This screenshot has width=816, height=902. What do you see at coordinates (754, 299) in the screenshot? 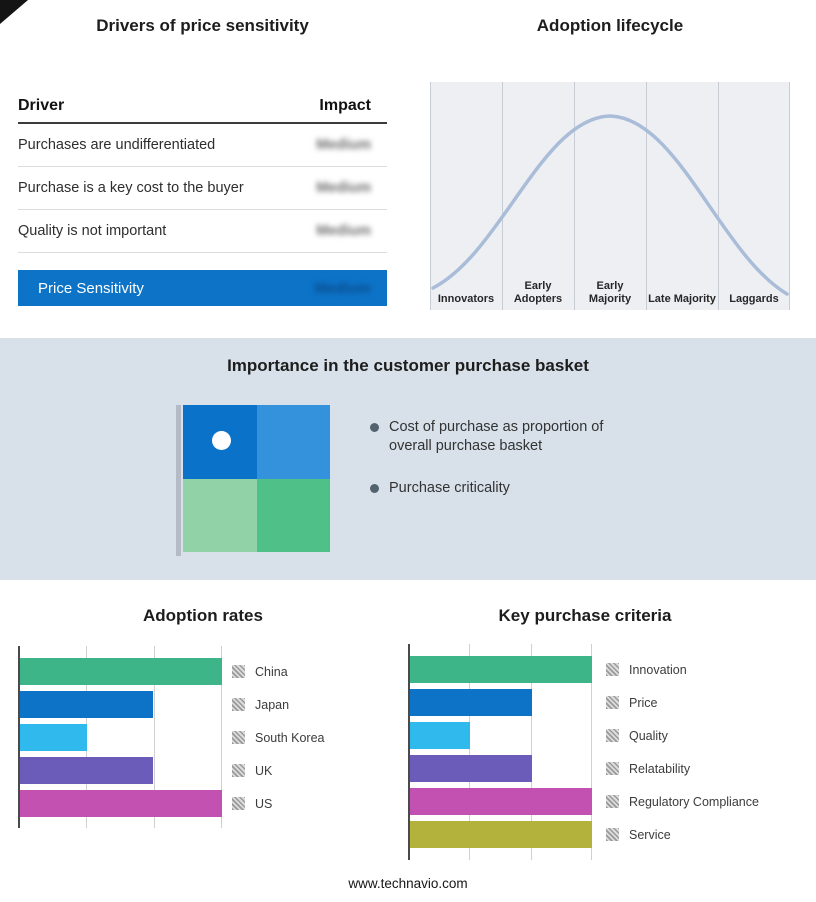
I see `stage-label: Laggards` at bounding box center [754, 299].